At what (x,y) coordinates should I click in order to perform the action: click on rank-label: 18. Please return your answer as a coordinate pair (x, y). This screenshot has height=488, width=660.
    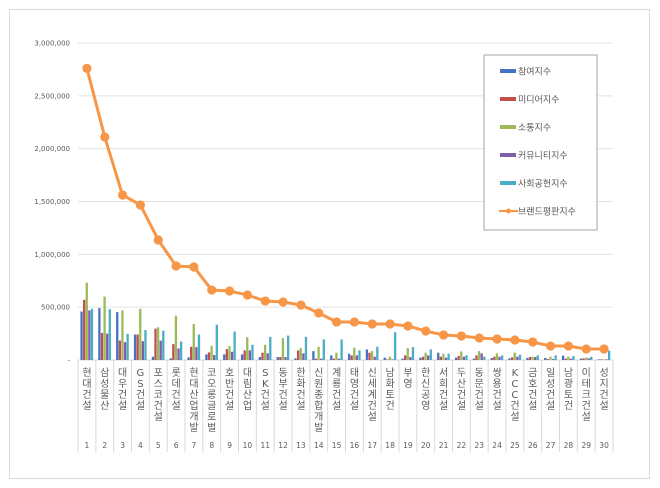
    Looking at the image, I should click on (390, 445).